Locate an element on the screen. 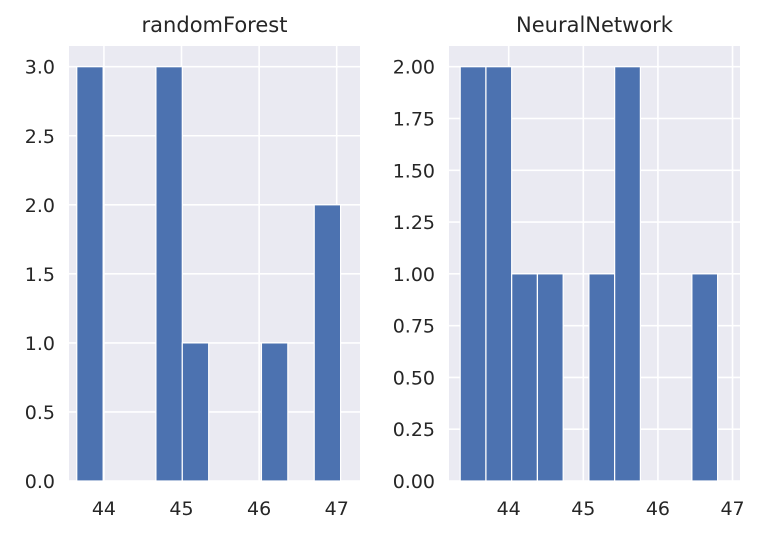 The image size is (761, 533). randomforest-x-tick-label: 44 is located at coordinates (104, 509).